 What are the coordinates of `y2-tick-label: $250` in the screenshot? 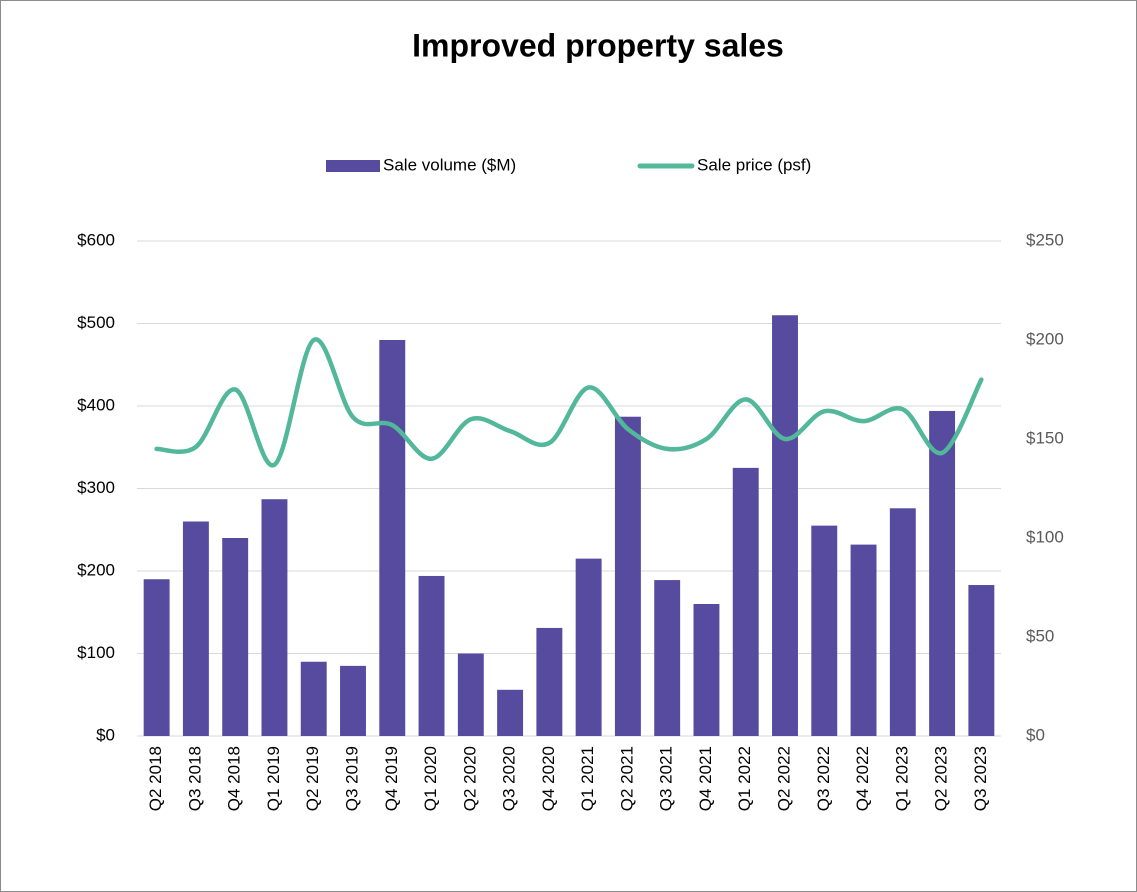 It's located at (1045, 239).